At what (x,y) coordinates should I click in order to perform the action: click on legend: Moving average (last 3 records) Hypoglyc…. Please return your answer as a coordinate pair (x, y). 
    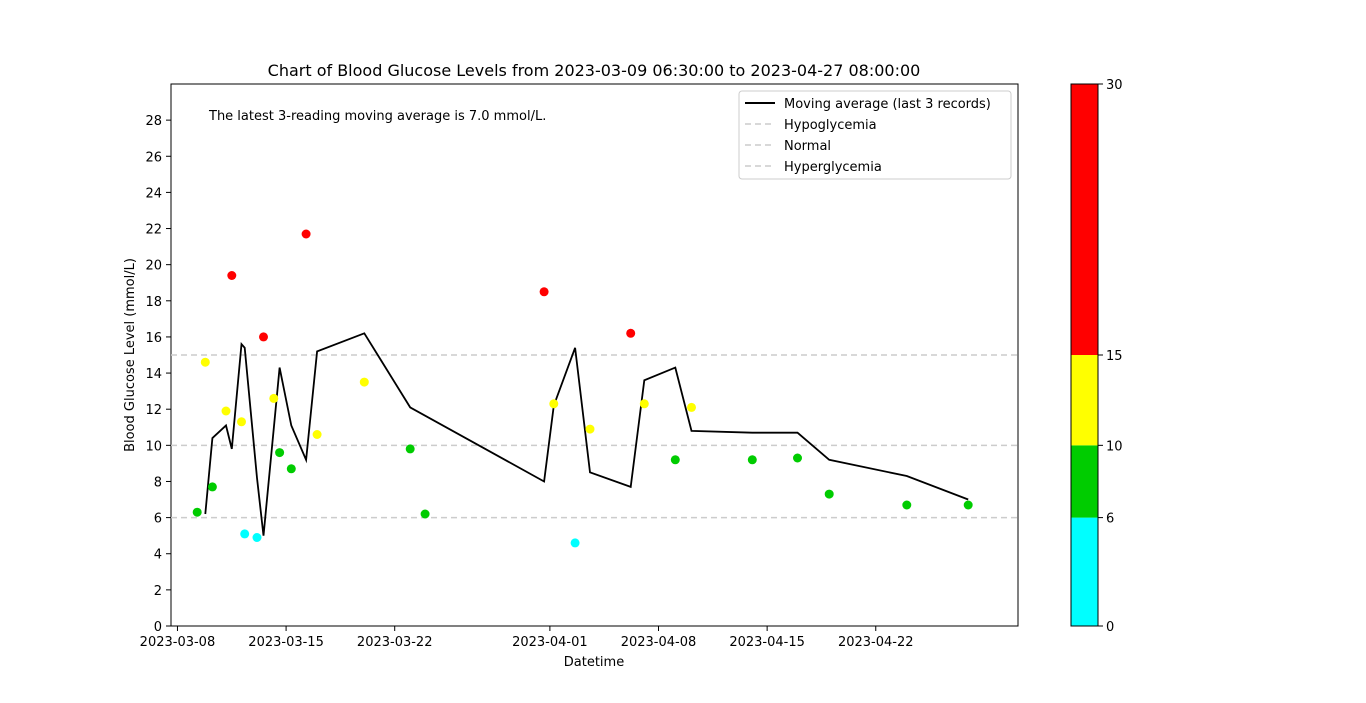
    Looking at the image, I should click on (875, 135).